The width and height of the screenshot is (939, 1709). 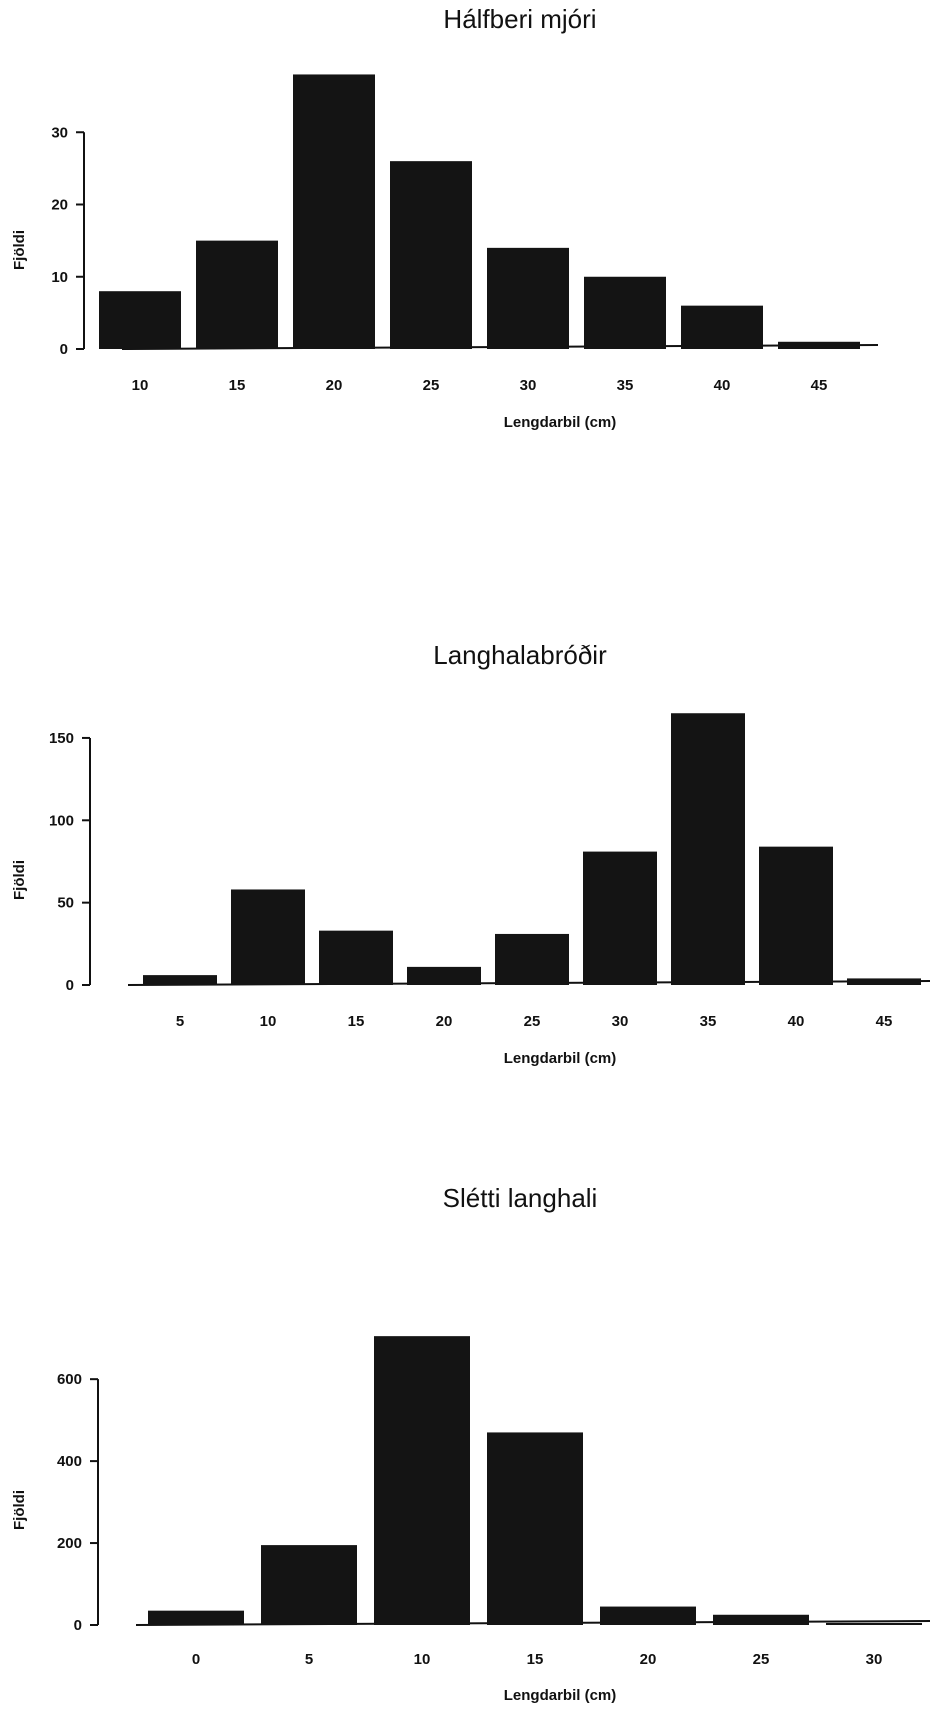 What do you see at coordinates (59, 205) in the screenshot?
I see `y-tick-label: 20` at bounding box center [59, 205].